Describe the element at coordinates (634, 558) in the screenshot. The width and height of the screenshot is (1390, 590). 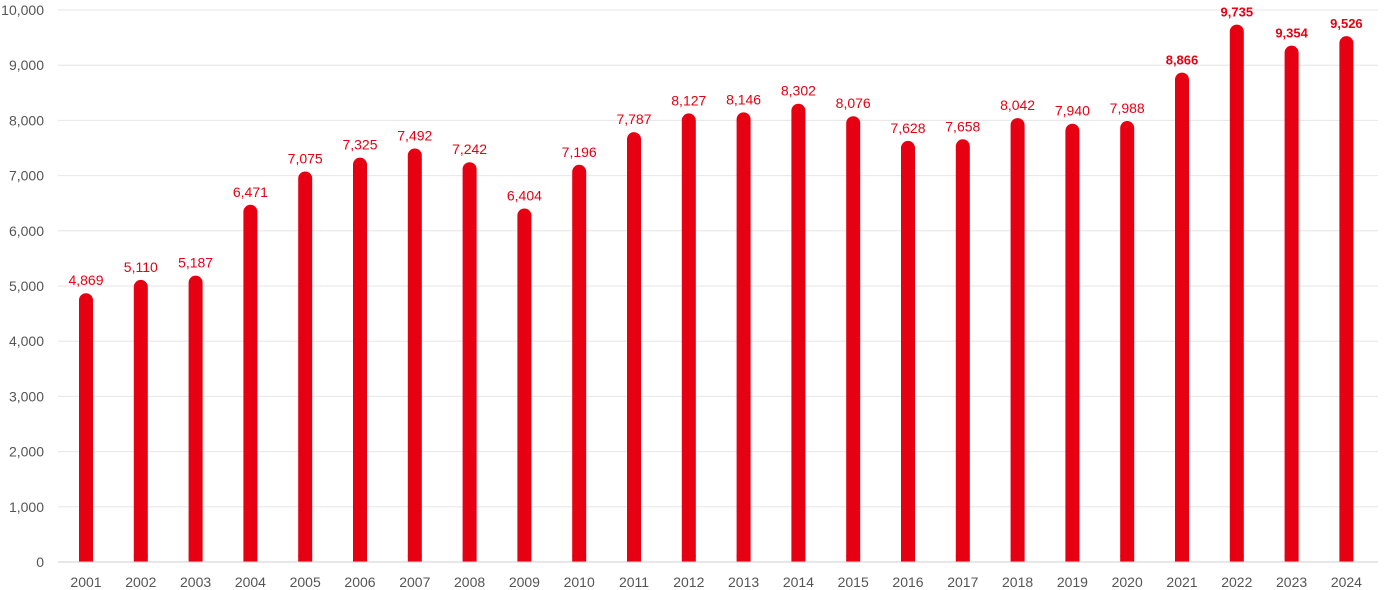
I see `bar-base-2011` at that location.